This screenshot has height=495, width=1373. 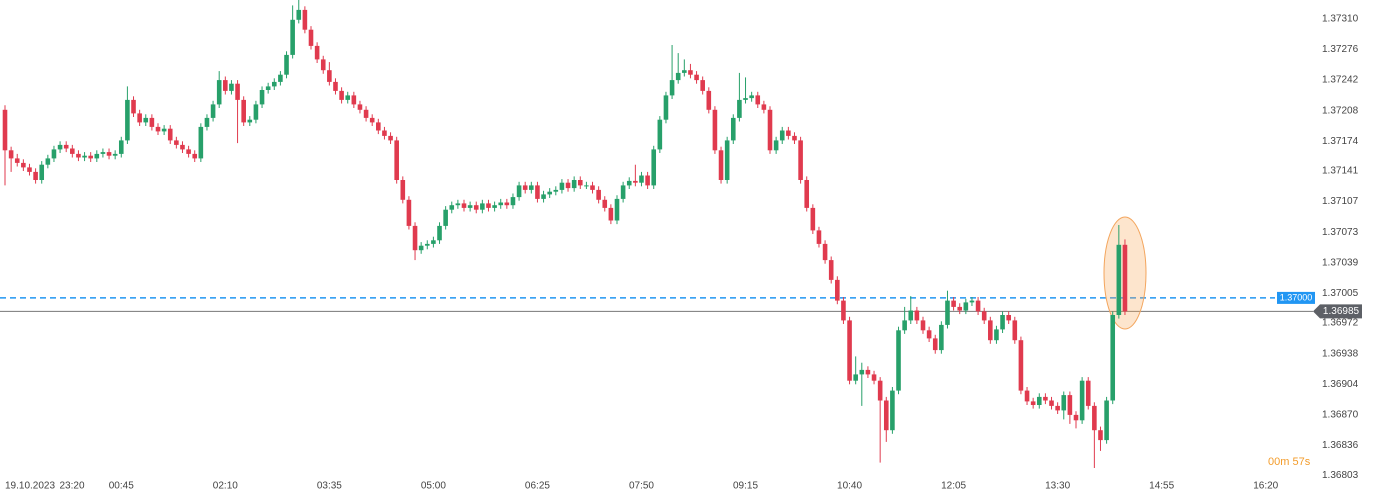 What do you see at coordinates (1340, 19) in the screenshot?
I see `y-tick-label: 1.37310` at bounding box center [1340, 19].